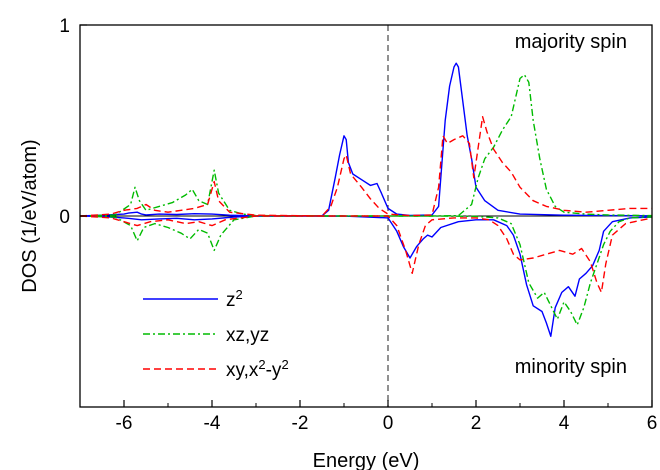  I want to click on x-tick-label: -6, so click(124, 423).